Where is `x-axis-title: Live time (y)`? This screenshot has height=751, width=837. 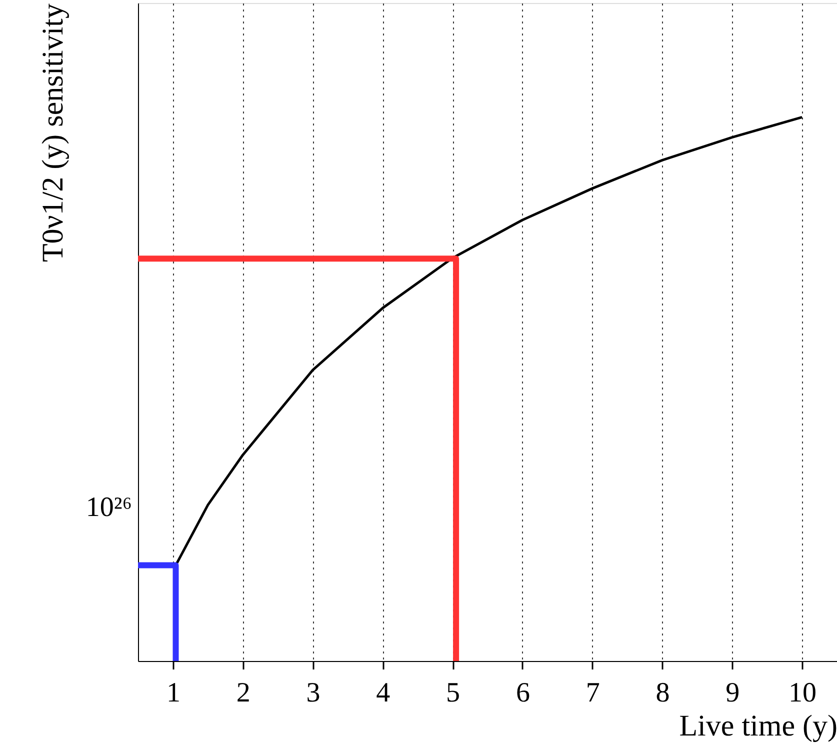 x-axis-title: Live time (y) is located at coordinates (758, 726).